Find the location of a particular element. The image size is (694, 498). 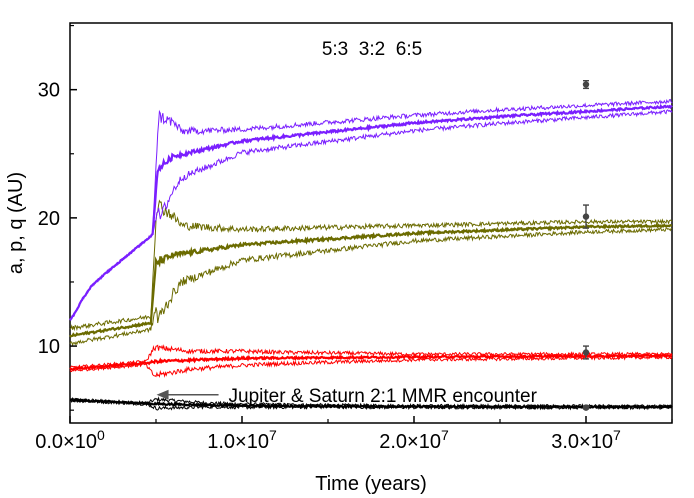

x-tick-label-1: 1.0×10⁷ is located at coordinates (242, 440).